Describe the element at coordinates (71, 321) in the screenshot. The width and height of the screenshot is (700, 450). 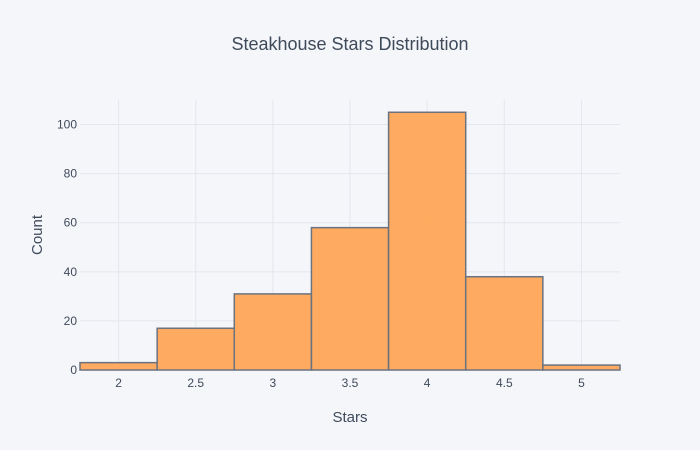
I see `y-tick-label: 20` at that location.